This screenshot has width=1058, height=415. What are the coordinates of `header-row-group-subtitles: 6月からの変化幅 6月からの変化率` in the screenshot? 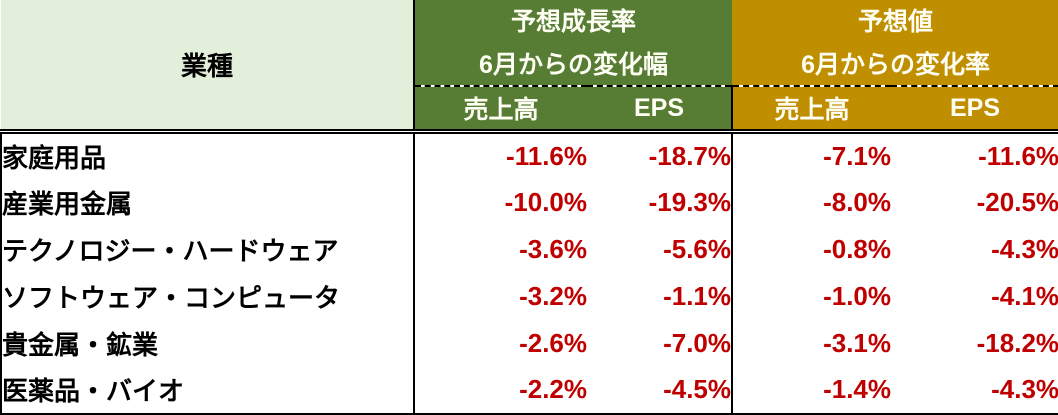 It's located at (529, 63).